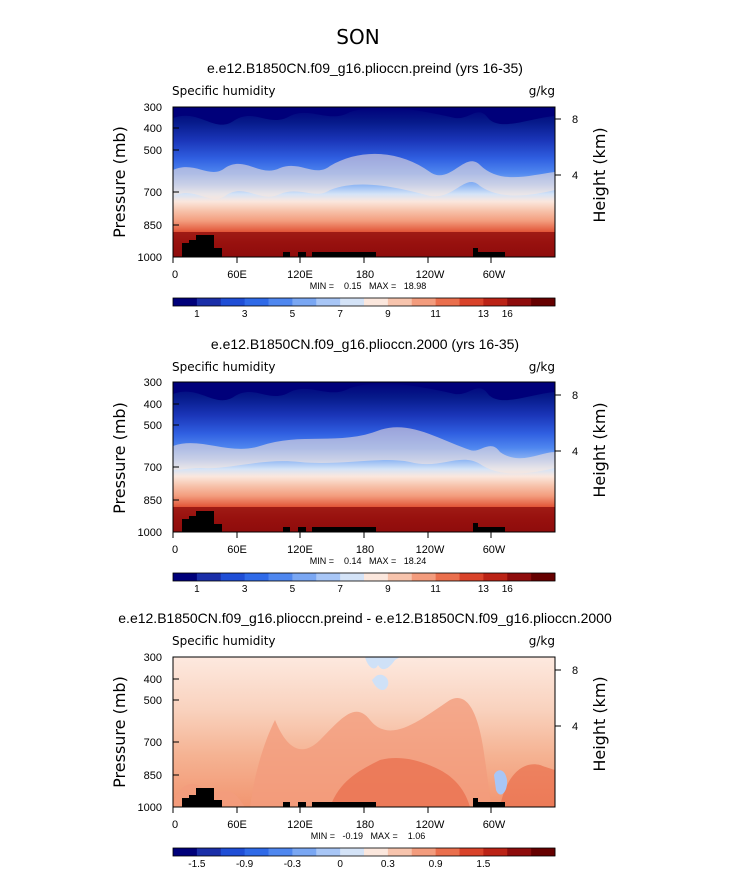 The width and height of the screenshot is (733, 888). What do you see at coordinates (368, 561) in the screenshot?
I see `min-max-stats: MIN = 0.14 MAX = 18.24` at bounding box center [368, 561].